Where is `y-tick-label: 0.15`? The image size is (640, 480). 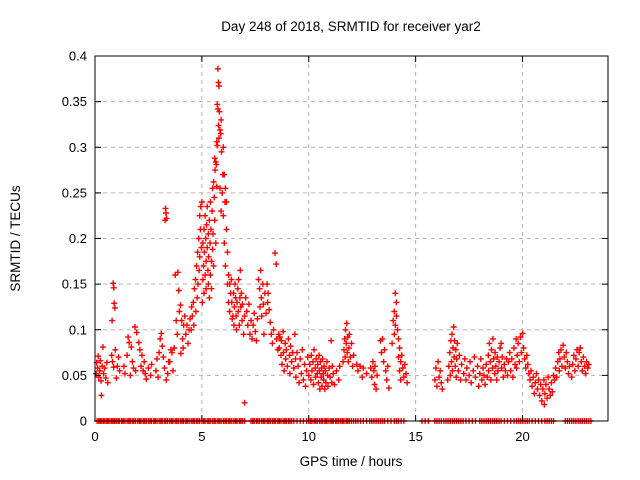
y-tick-label: 0.15 is located at coordinates (74, 284).